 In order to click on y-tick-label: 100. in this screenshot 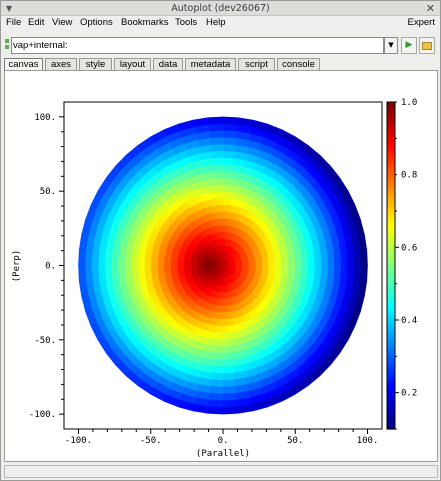, I will do `click(45, 118)`.